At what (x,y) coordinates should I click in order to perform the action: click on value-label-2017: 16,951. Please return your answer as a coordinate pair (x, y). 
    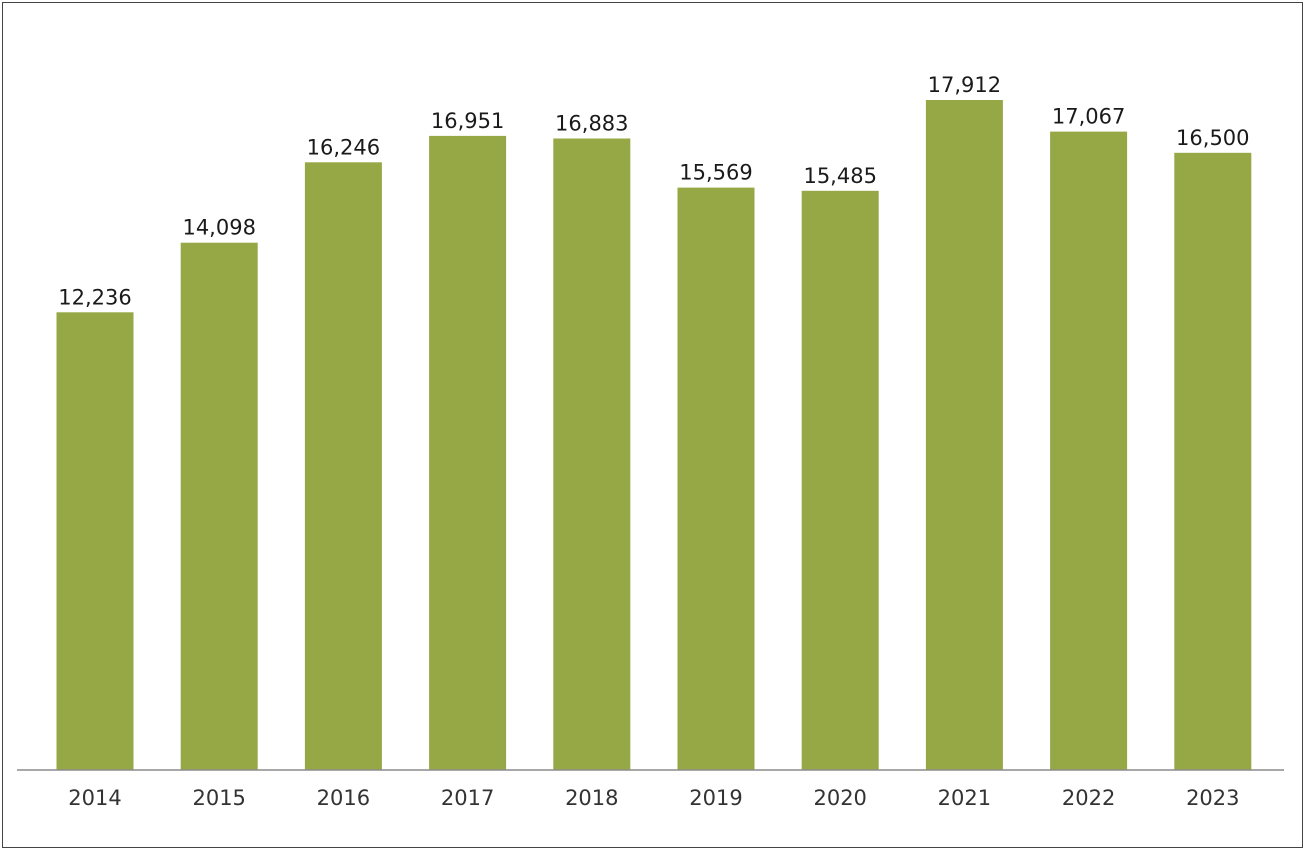
    Looking at the image, I should click on (467, 121).